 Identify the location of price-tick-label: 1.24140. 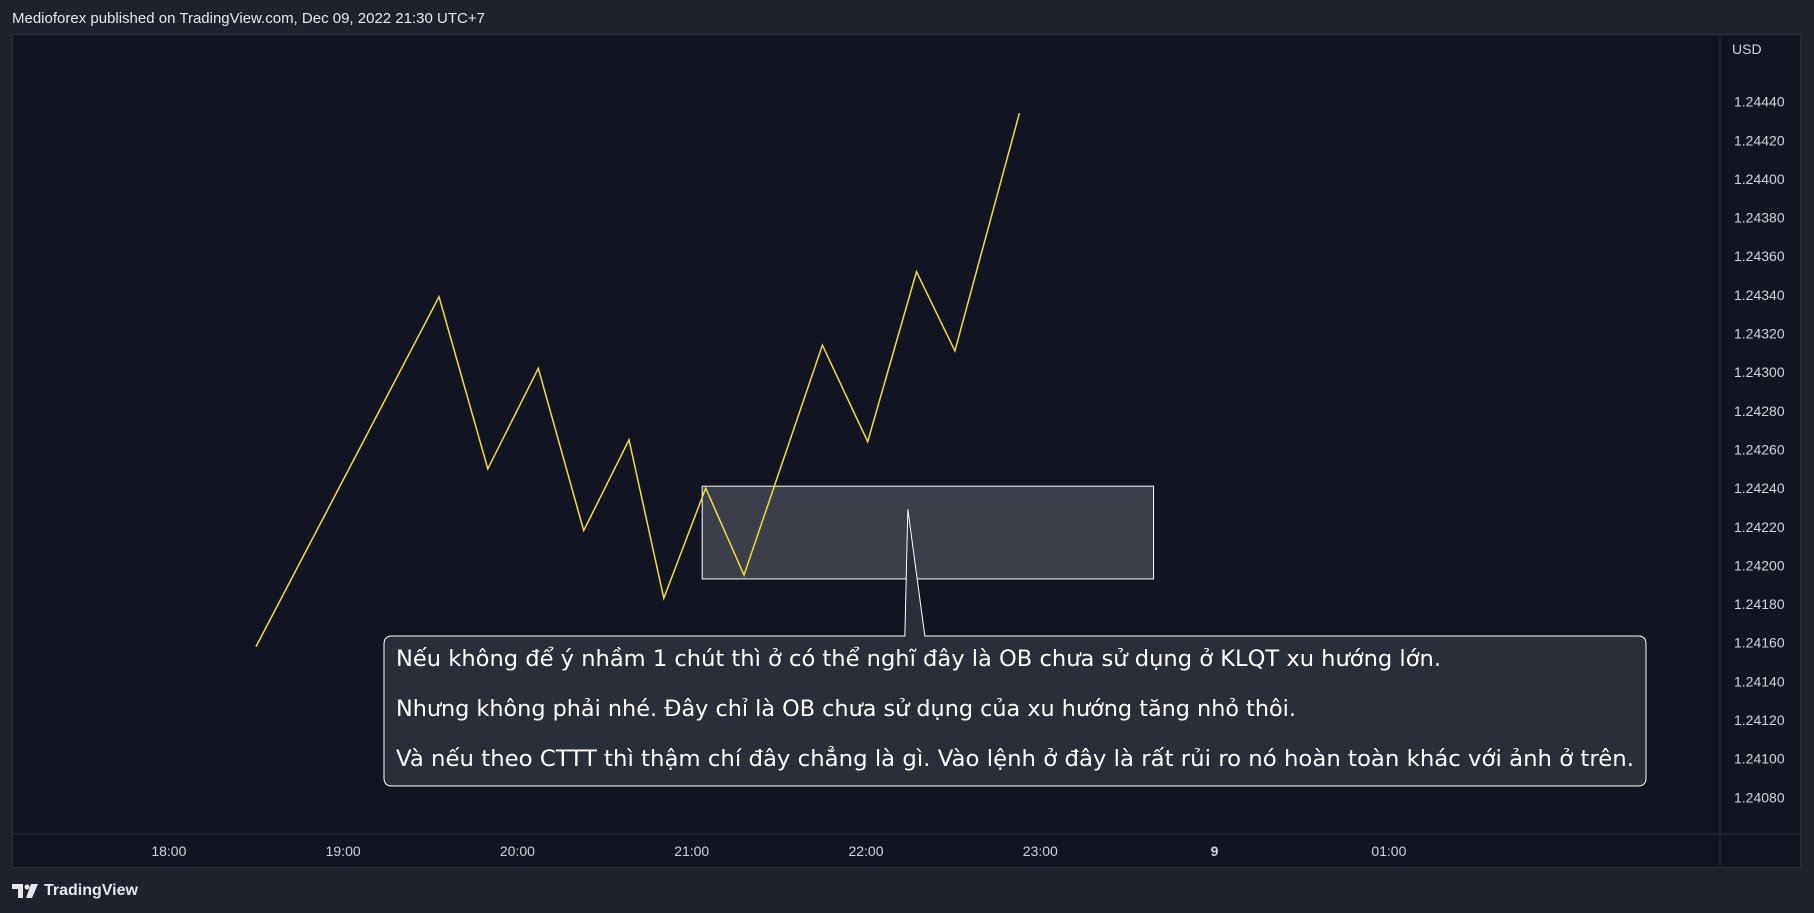
(1759, 681).